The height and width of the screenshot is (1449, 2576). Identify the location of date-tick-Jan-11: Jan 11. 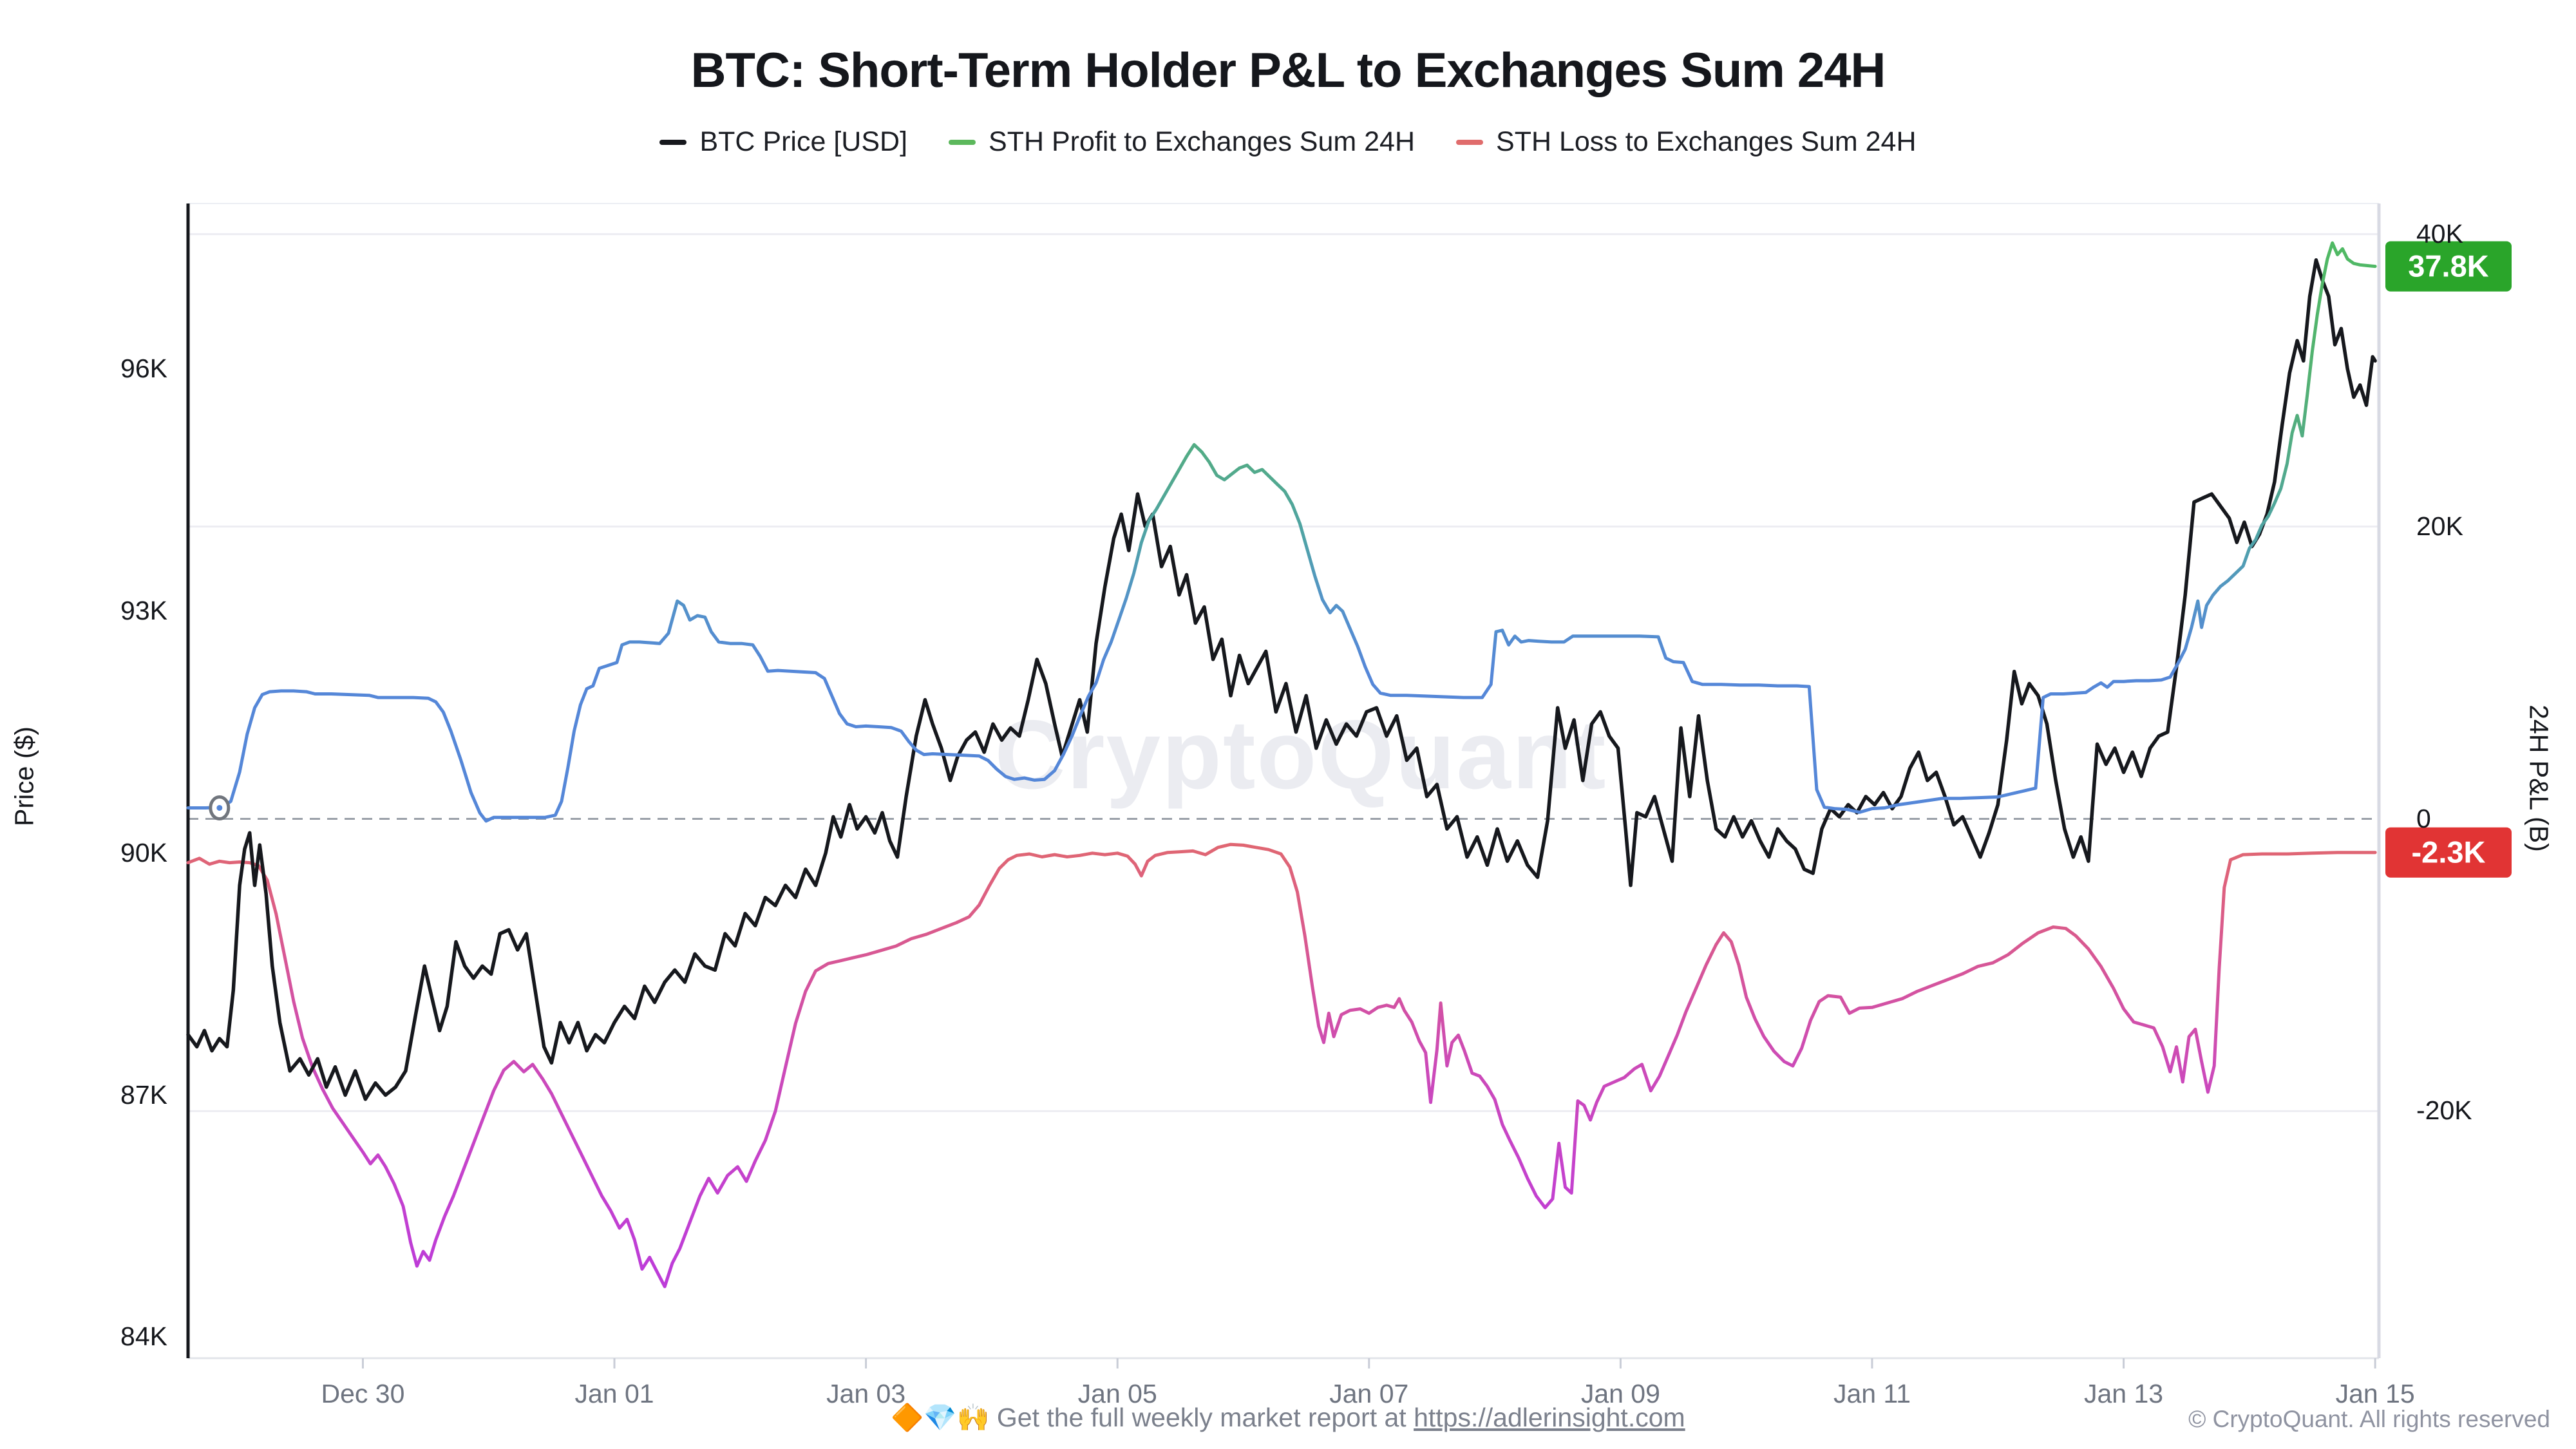
(1872, 1393).